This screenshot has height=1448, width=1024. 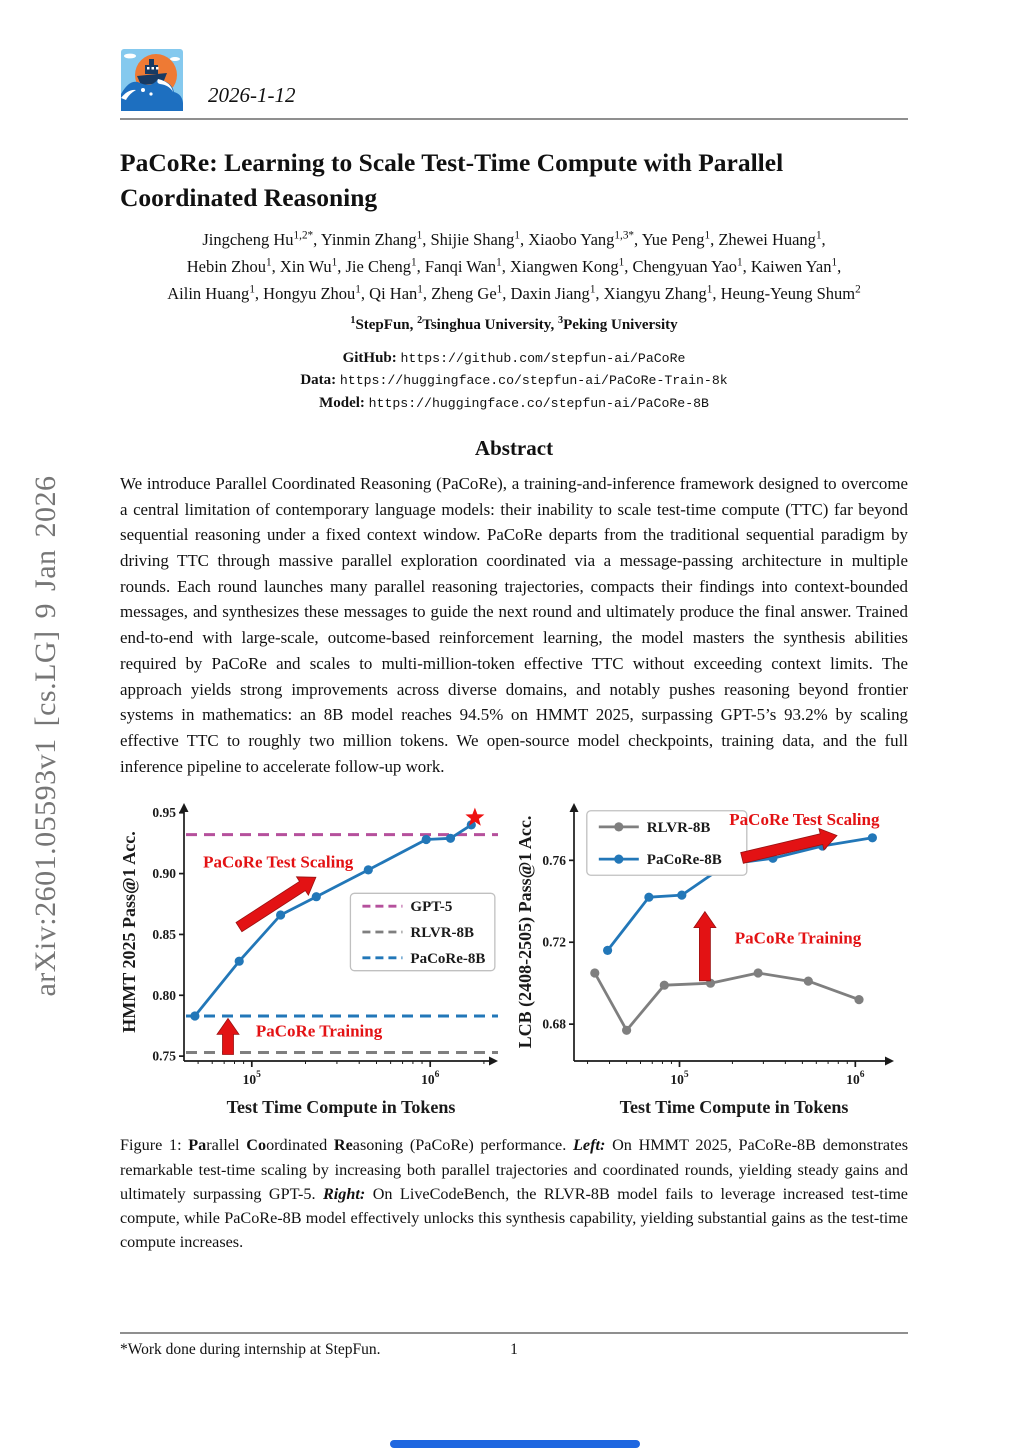 What do you see at coordinates (490, 324) in the screenshot?
I see `affiliation-name: Tsinghua University,` at bounding box center [490, 324].